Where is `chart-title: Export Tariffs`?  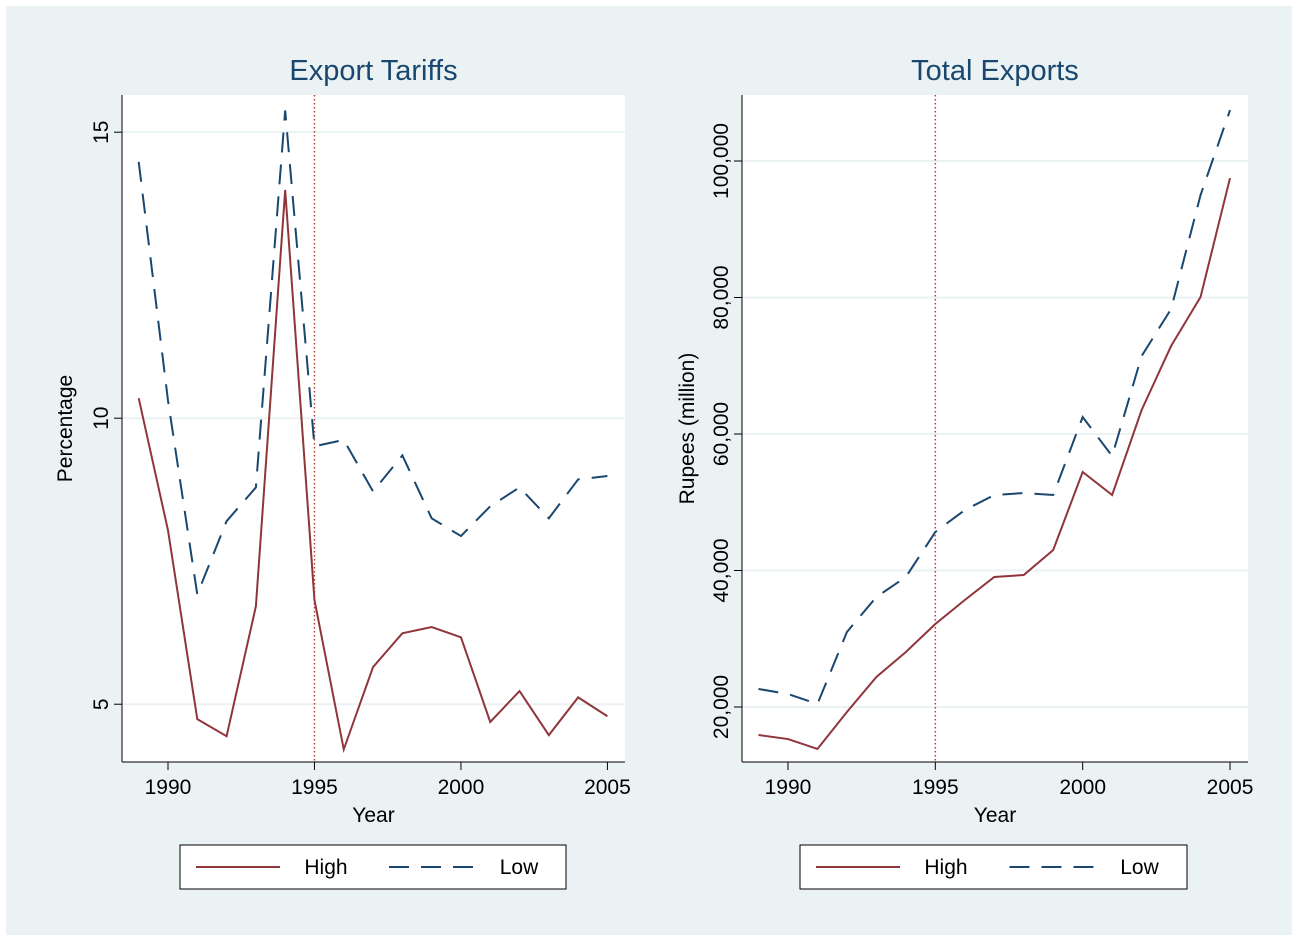
chart-title: Export Tariffs is located at coordinates (373, 71).